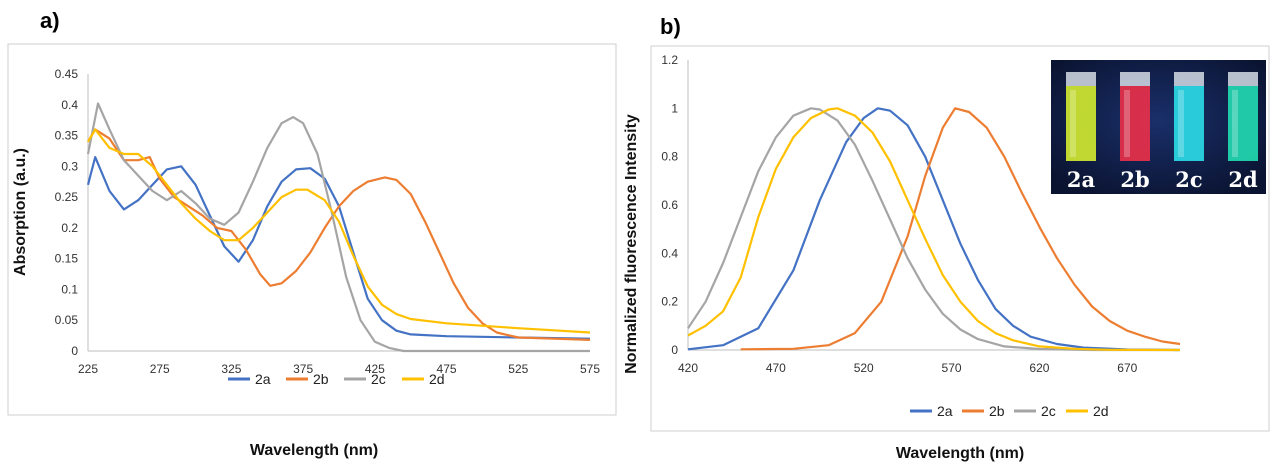 The image size is (1280, 462). I want to click on b-y-tick-label: 1, so click(674, 108).